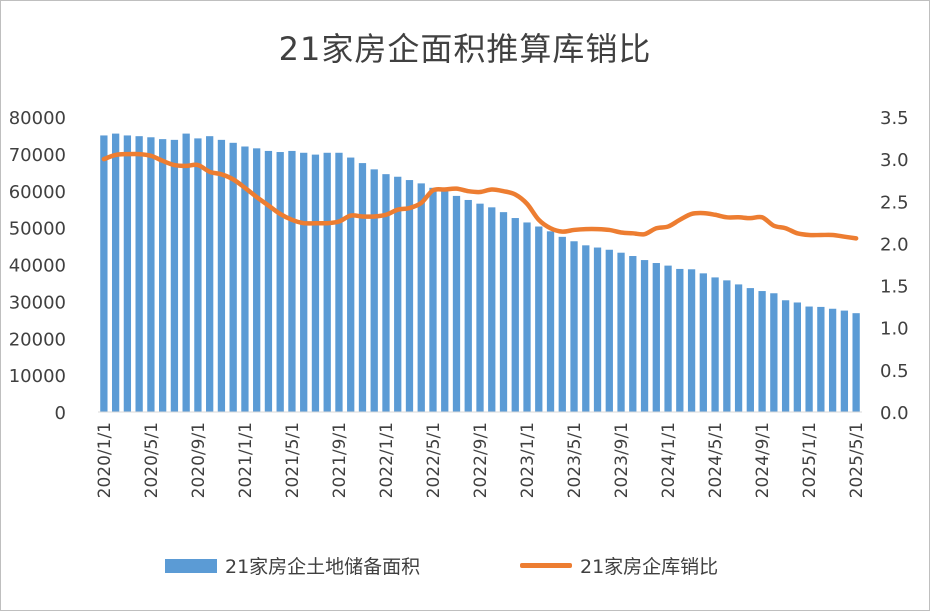 The height and width of the screenshot is (611, 930). Describe the element at coordinates (481, 460) in the screenshot. I see `x-tick-label: 2022/9/1` at that location.